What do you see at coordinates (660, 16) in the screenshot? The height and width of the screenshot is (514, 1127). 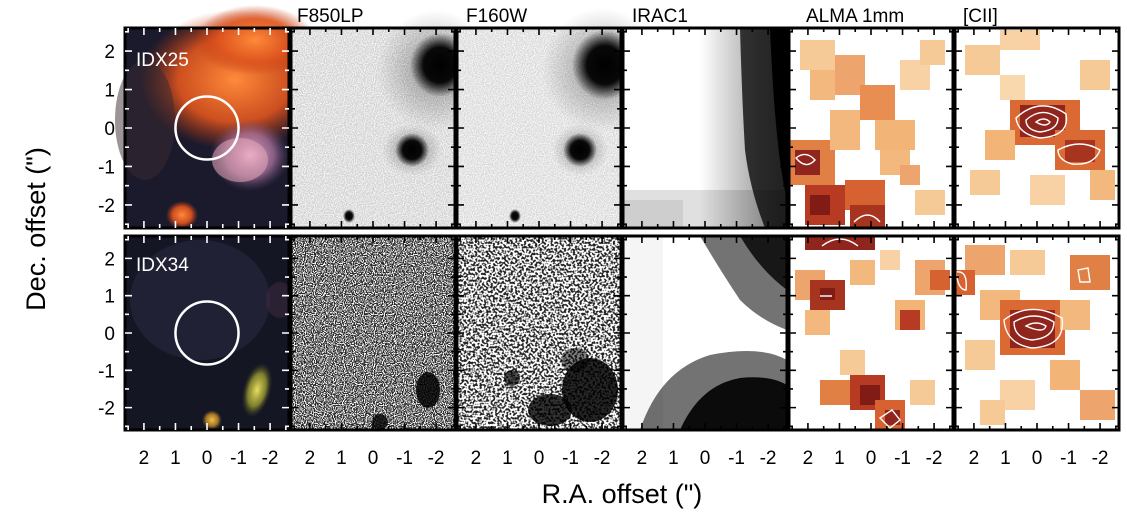 I see `column-title-irac1: IRAC1` at bounding box center [660, 16].